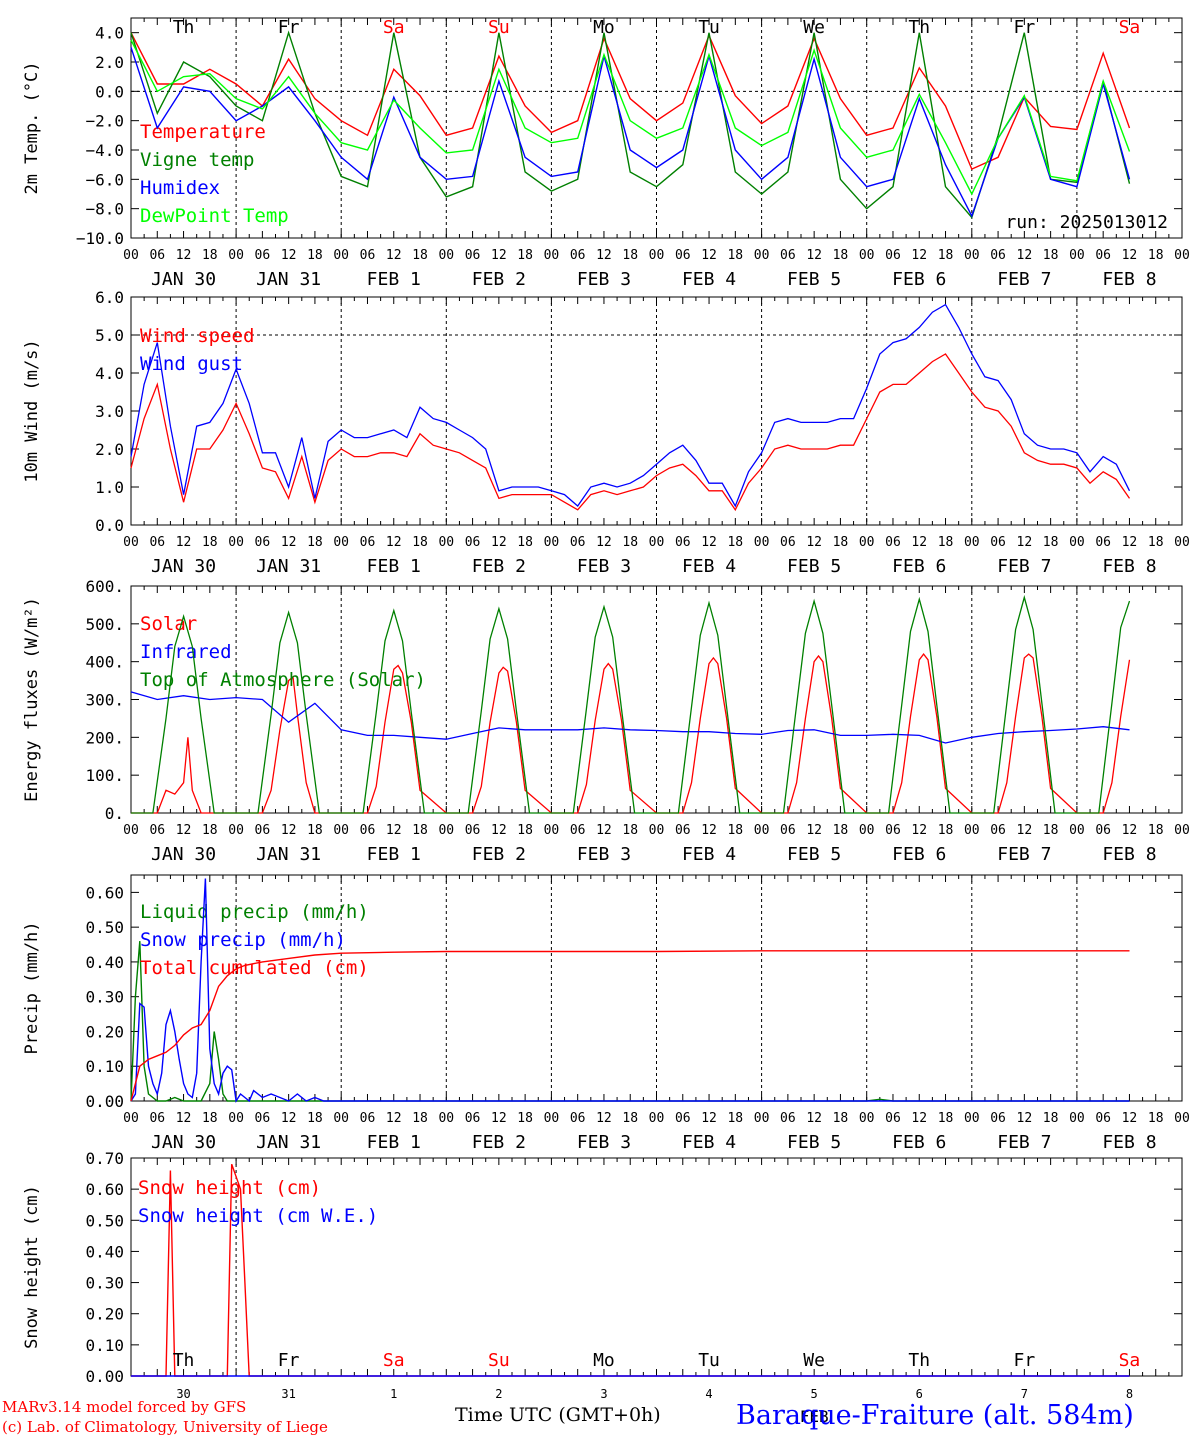 The image size is (1194, 1440). I want to click on bottom-day-number: 8, so click(1129, 1394).